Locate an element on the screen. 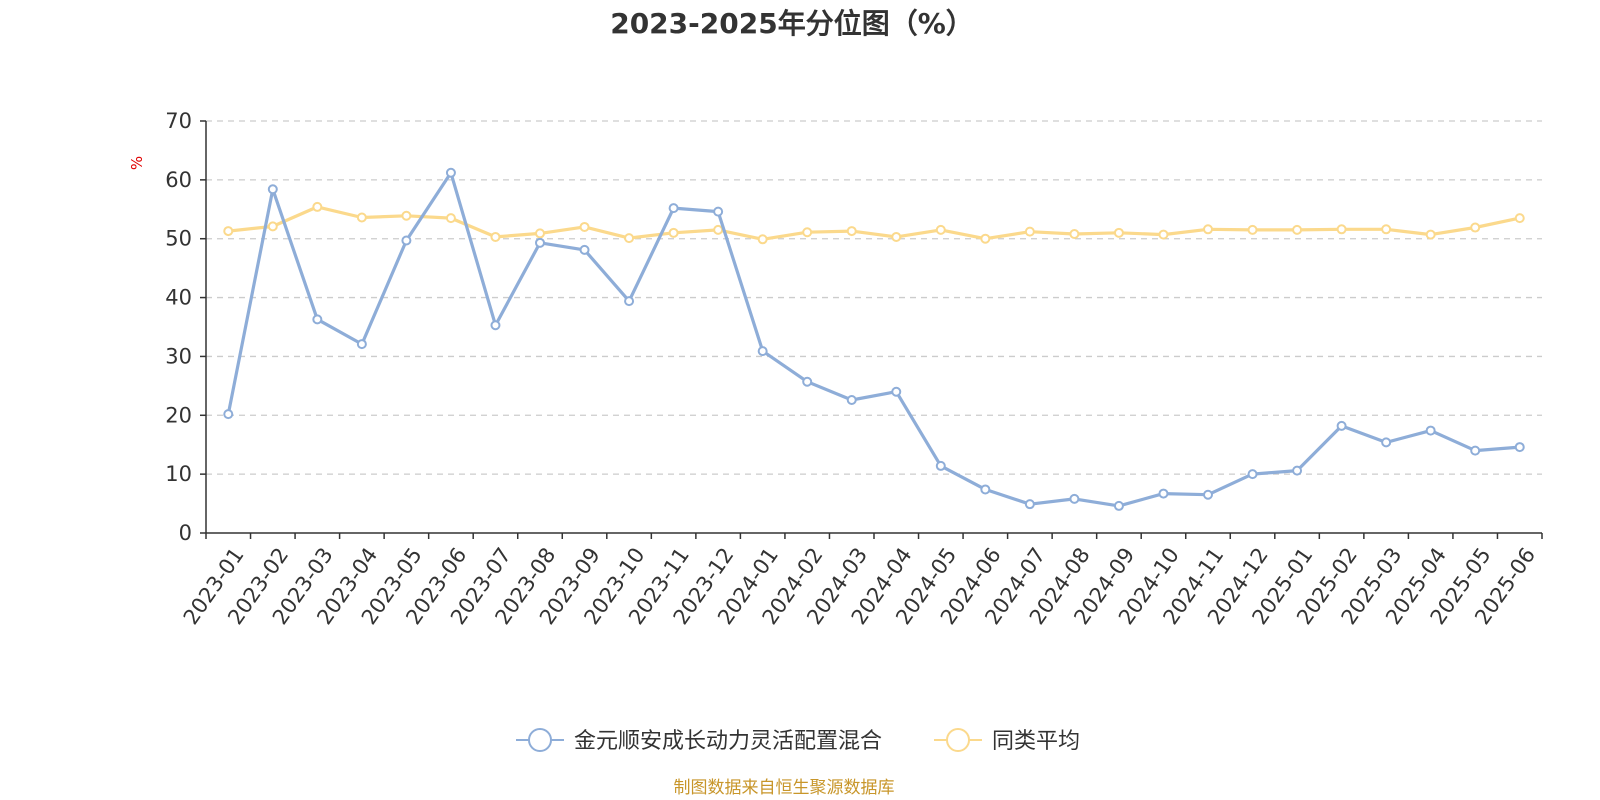  y-axis-unit: % is located at coordinates (137, 163).